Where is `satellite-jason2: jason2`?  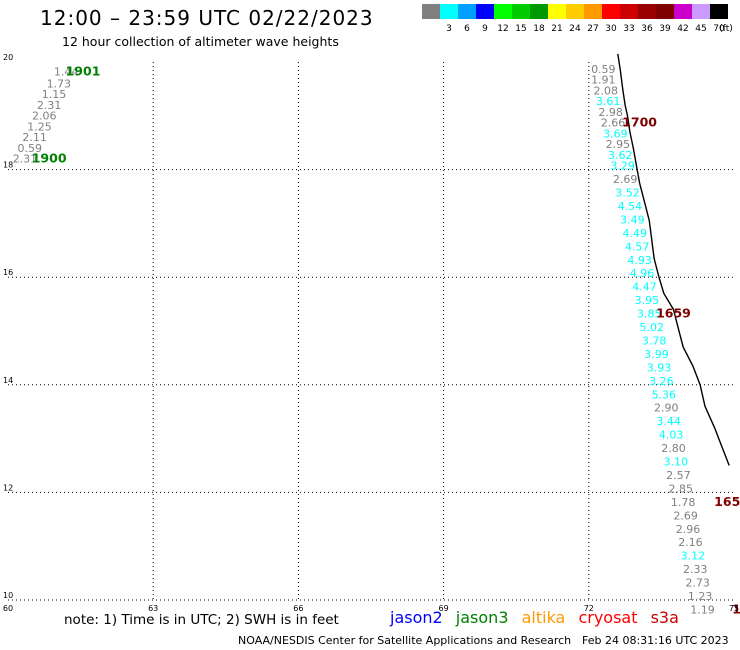 satellite-jason2: jason2 is located at coordinates (416, 617).